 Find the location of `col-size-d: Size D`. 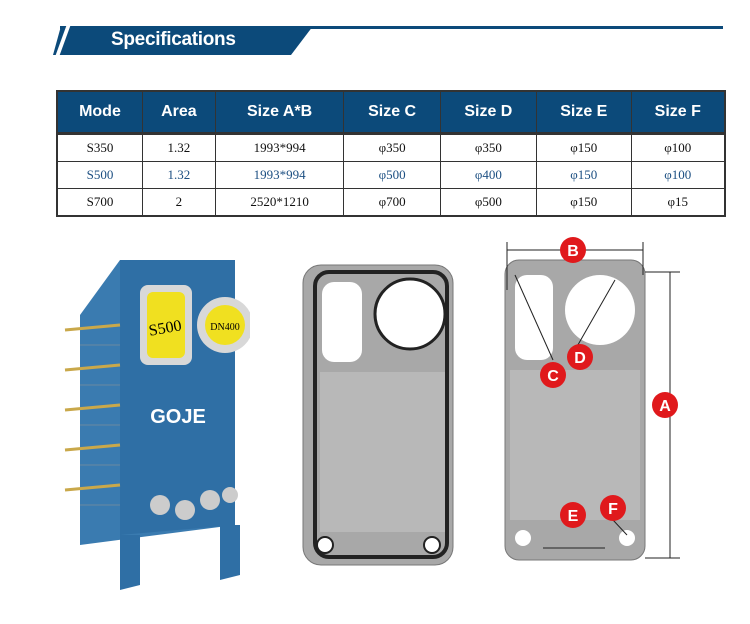

col-size-d: Size D is located at coordinates (488, 112).